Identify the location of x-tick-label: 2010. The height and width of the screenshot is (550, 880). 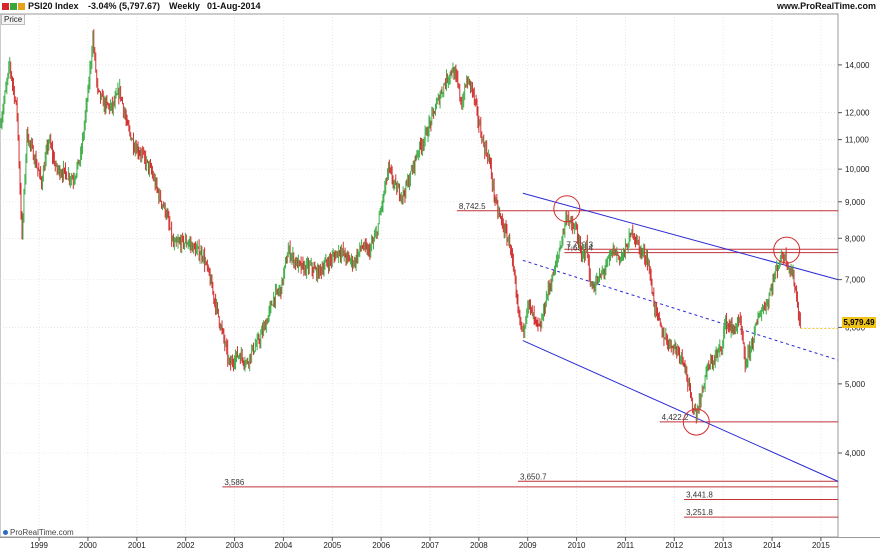
(577, 545).